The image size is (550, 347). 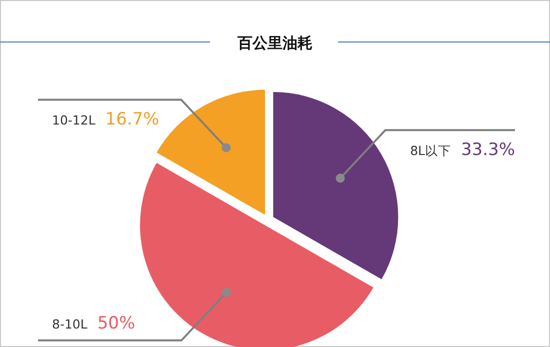 What do you see at coordinates (274, 43) in the screenshot?
I see `chart-title: 百公里油耗` at bounding box center [274, 43].